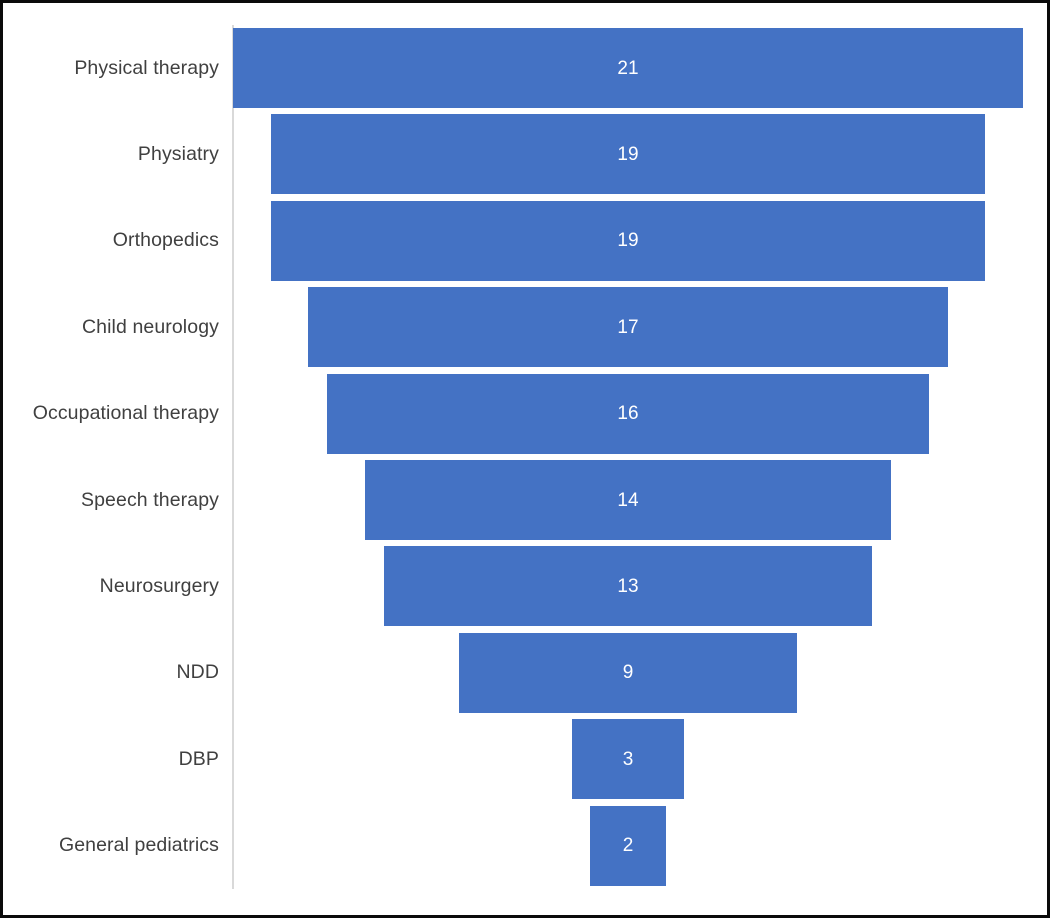 The width and height of the screenshot is (1050, 918). I want to click on bar-value-label: 3, so click(628, 759).